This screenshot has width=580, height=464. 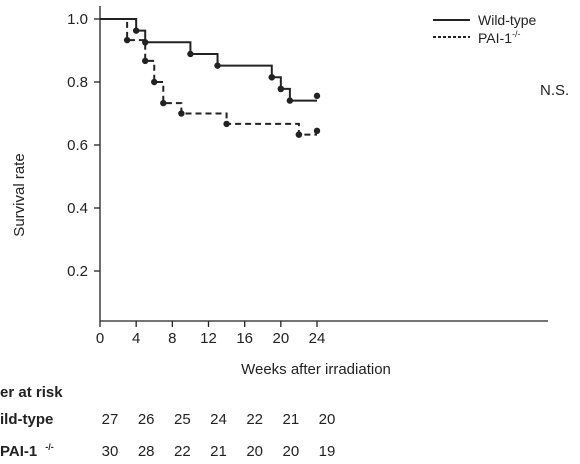 What do you see at coordinates (100, 338) in the screenshot?
I see `x-tick-label: 0` at bounding box center [100, 338].